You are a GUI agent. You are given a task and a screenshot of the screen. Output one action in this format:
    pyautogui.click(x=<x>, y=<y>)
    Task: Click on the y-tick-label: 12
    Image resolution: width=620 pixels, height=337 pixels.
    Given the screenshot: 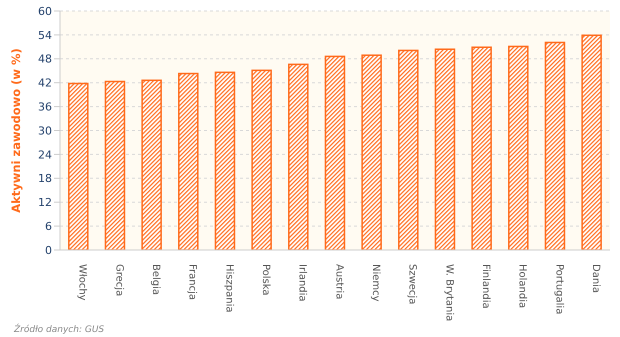 What is the action you would take?
    pyautogui.click(x=45, y=203)
    